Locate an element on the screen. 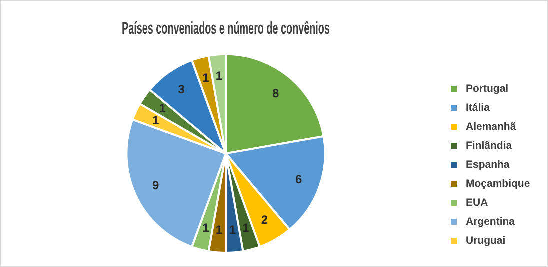 The height and width of the screenshot is (267, 548). legend-label: Itália is located at coordinates (478, 108).